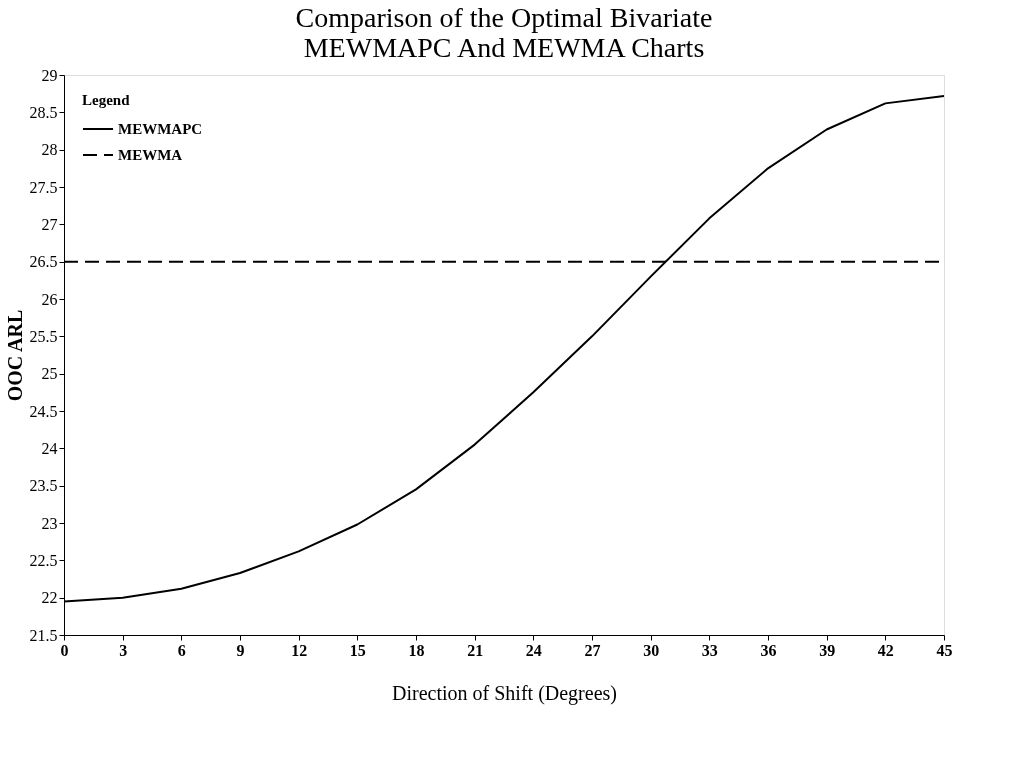 The width and height of the screenshot is (1013, 772). I want to click on x-tick-label: 30, so click(651, 650).